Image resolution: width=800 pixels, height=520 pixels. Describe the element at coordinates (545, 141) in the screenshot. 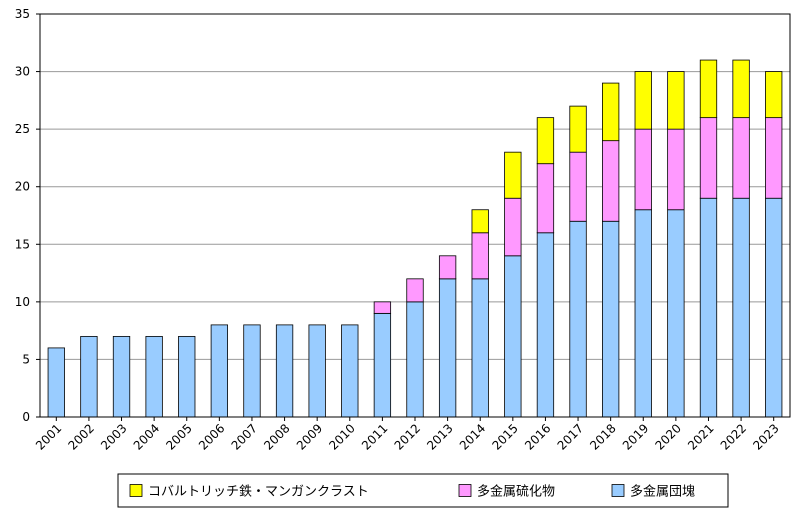

I see `bar-segment-2016-s2` at that location.